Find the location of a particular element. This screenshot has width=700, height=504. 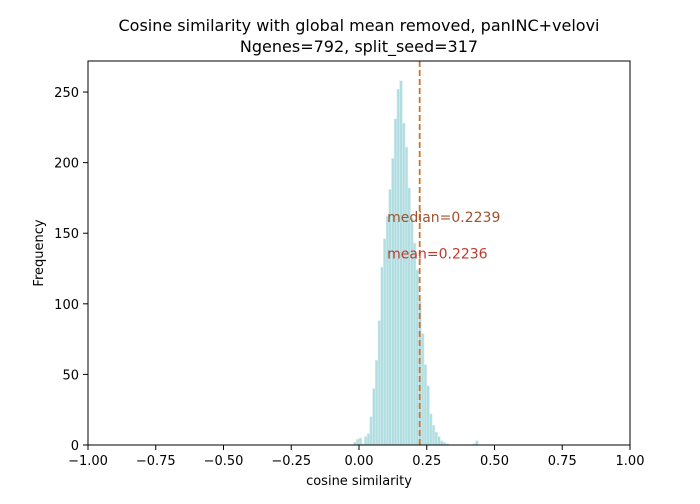

x-tick-label: 0.75 is located at coordinates (562, 461).